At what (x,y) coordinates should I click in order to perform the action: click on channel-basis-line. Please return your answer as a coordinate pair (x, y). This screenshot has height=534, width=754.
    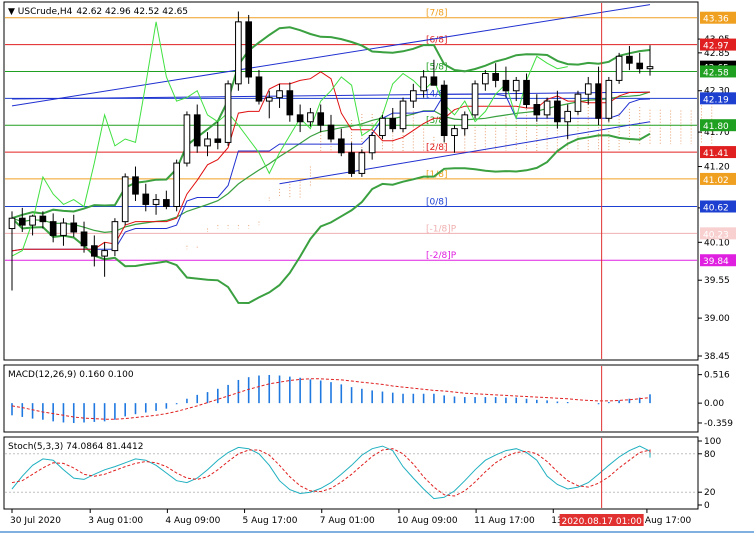
    Looking at the image, I should click on (331, 95).